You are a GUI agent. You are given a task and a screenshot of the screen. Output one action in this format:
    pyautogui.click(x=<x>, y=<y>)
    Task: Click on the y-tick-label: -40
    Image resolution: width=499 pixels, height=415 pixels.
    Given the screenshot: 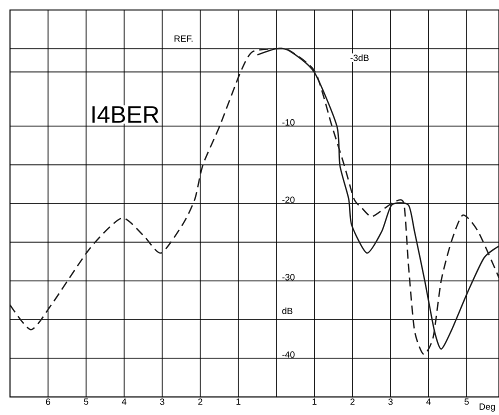 What is the action you would take?
    pyautogui.click(x=288, y=354)
    